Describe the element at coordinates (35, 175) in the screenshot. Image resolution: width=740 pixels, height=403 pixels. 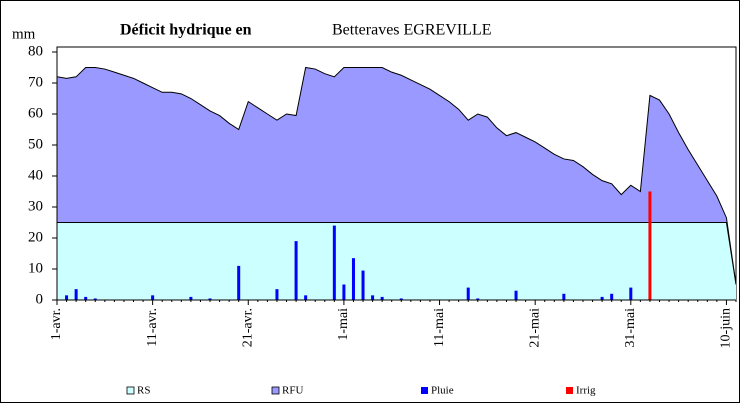
I see `y-tick-label: 40` at that location.